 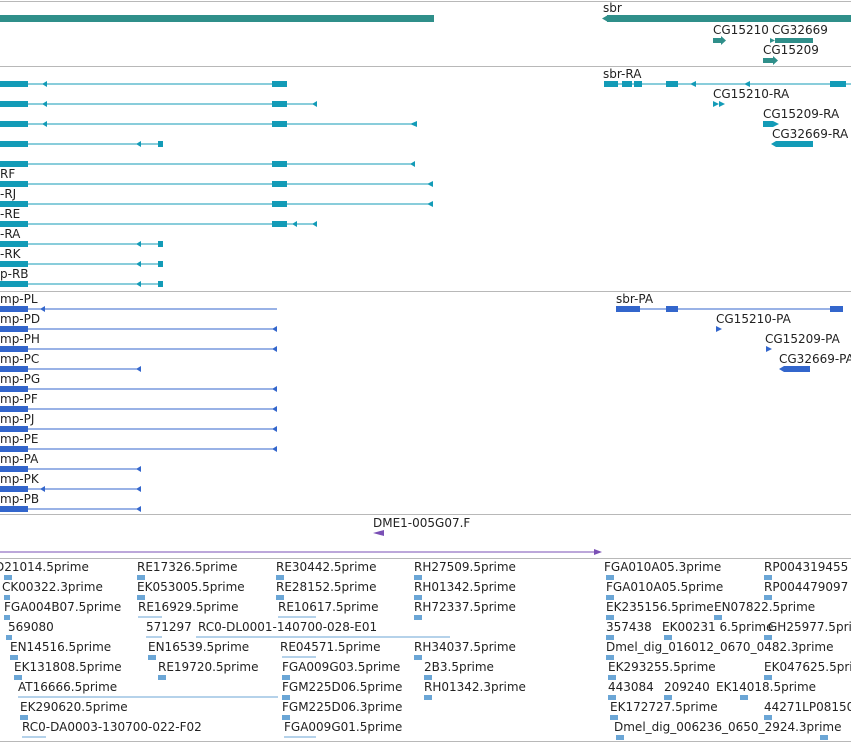 I want to click on est-label: 209240, so click(x=687, y=687).